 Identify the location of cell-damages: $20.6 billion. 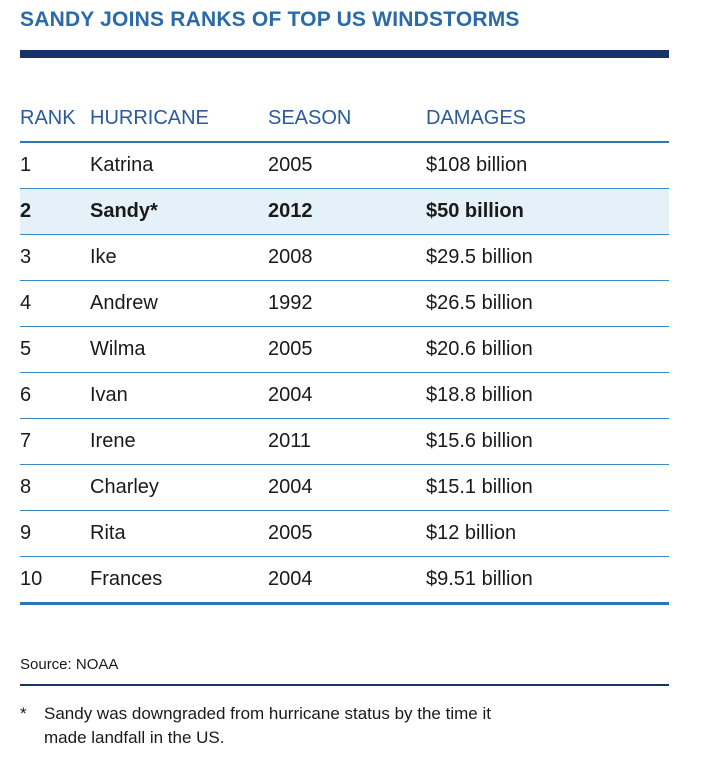
(547, 349).